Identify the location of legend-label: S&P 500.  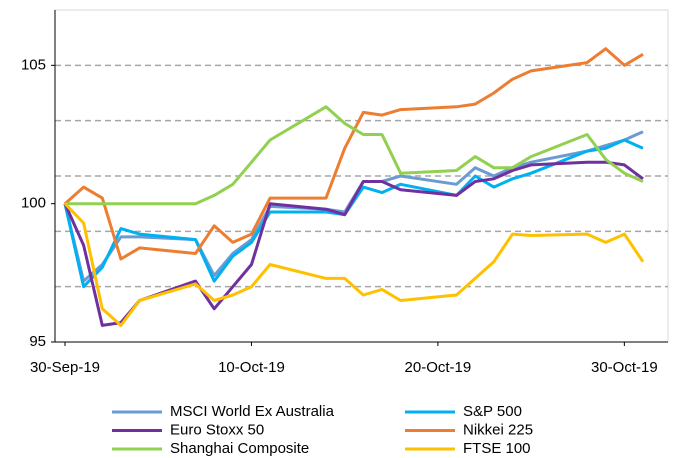
(492, 411).